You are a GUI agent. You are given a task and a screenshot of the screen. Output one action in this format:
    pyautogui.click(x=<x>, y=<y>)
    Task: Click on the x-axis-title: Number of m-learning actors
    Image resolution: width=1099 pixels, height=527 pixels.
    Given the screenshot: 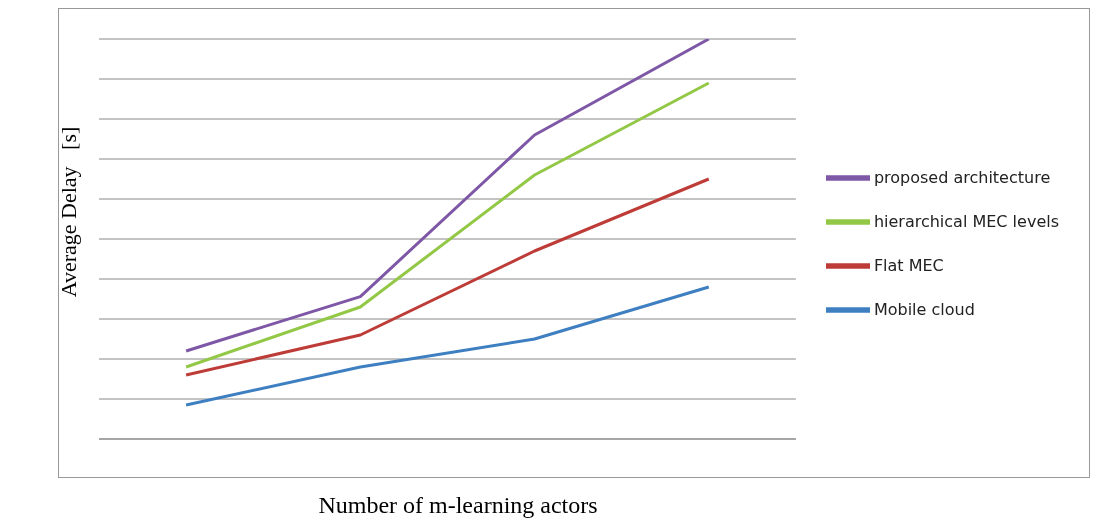 What is the action you would take?
    pyautogui.click(x=458, y=505)
    